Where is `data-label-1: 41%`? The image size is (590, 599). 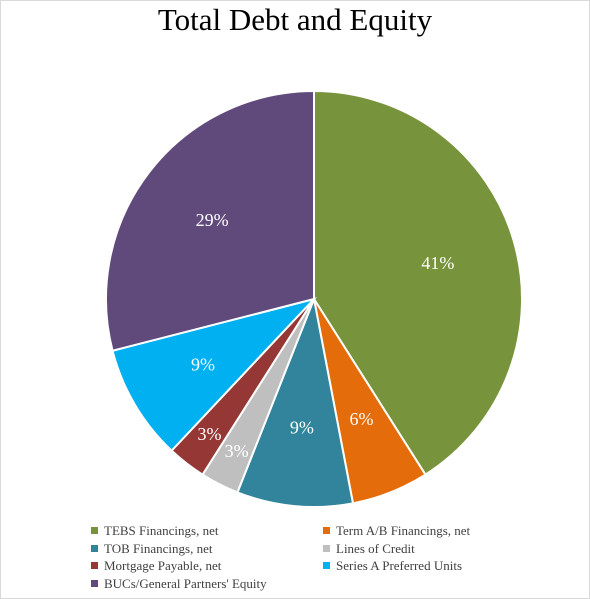
data-label-1: 41% is located at coordinates (437, 263).